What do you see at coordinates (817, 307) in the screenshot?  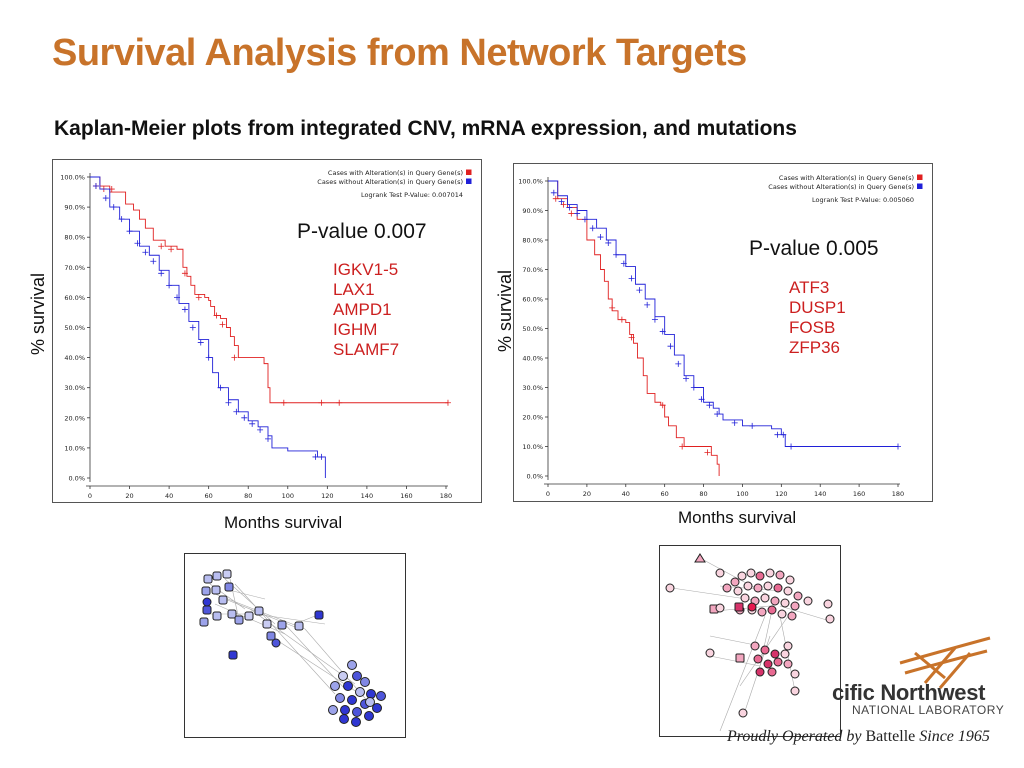 I see `gene-item: DUSP1` at bounding box center [817, 307].